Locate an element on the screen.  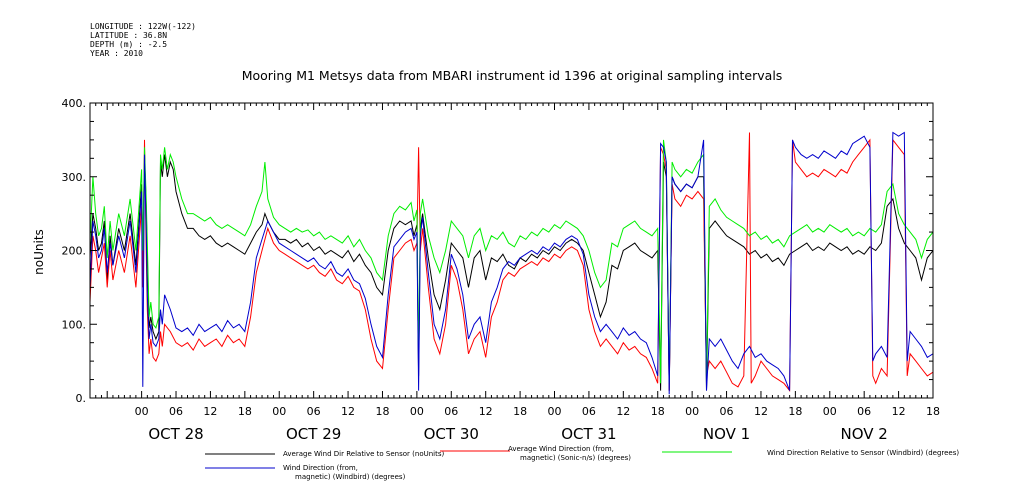
y-tick-label: 200. is located at coordinates (74, 251).